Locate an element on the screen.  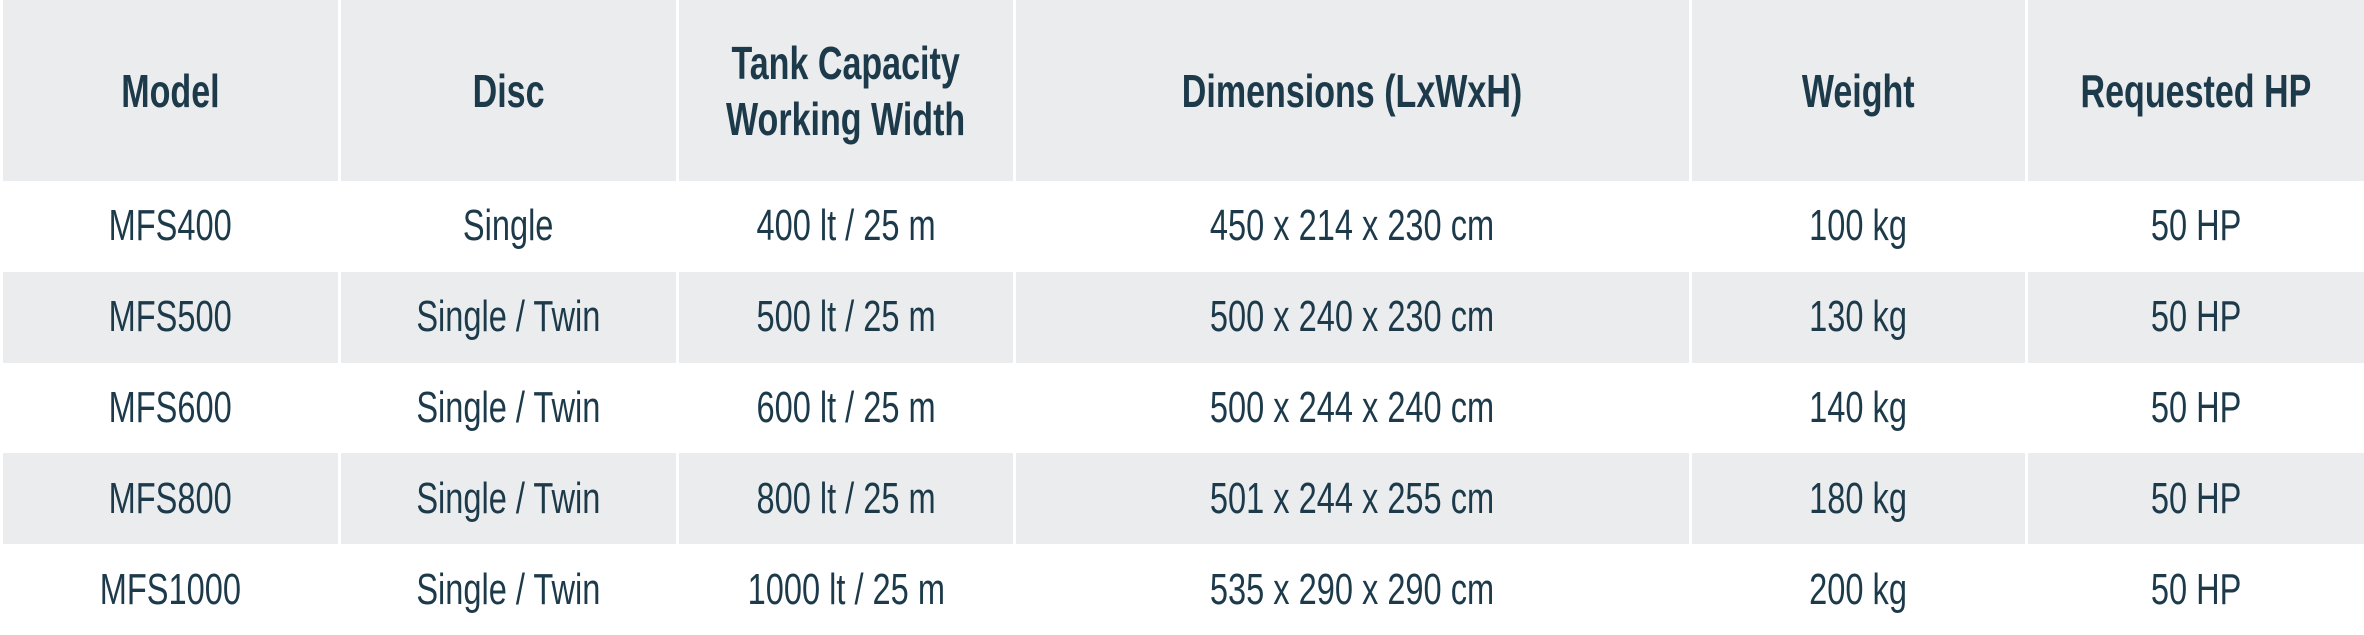
cell-text: Requested HP is located at coordinates (2196, 90).